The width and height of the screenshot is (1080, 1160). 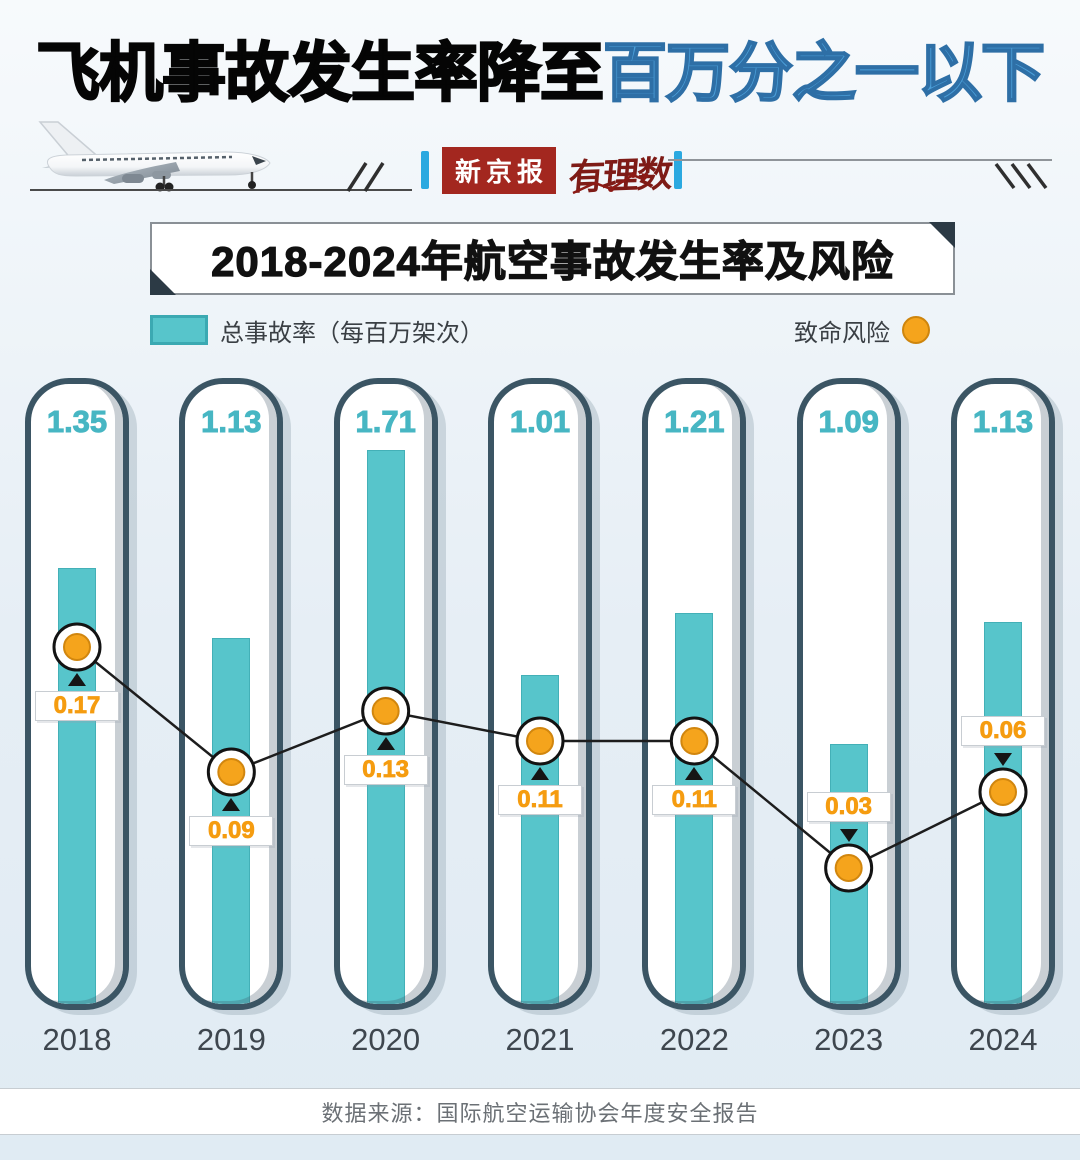 I want to click on plane-engine, so click(x=133, y=178).